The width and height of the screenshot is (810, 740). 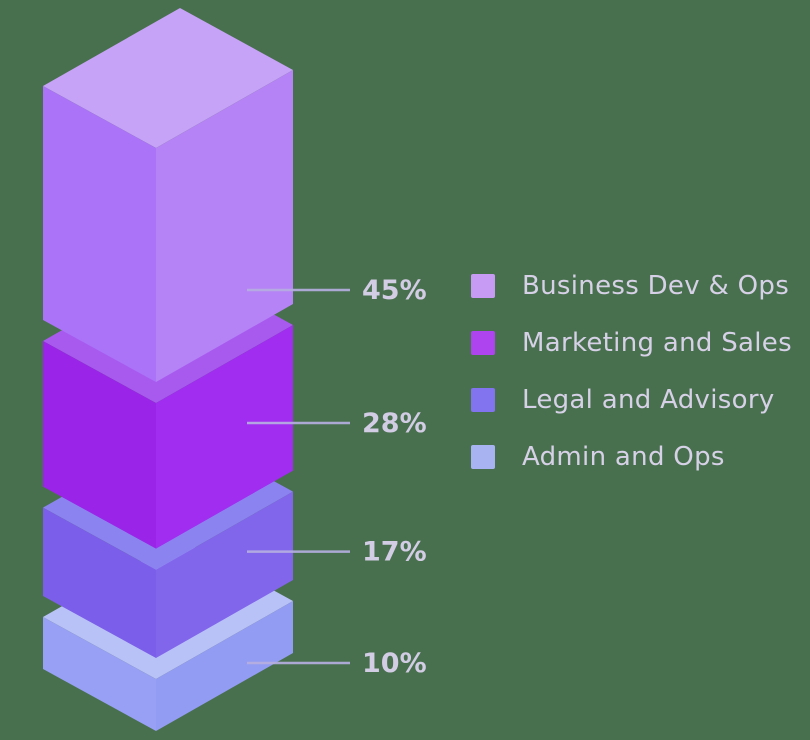 What do you see at coordinates (99, 234) in the screenshot?
I see `block-1-left-face` at bounding box center [99, 234].